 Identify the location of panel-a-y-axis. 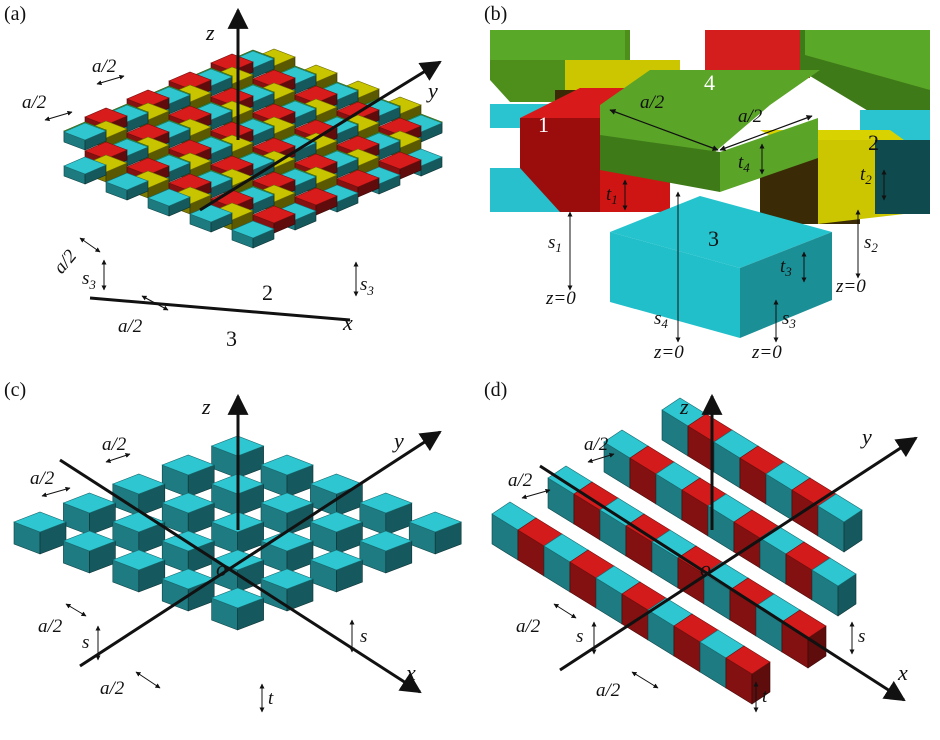
(320, 136).